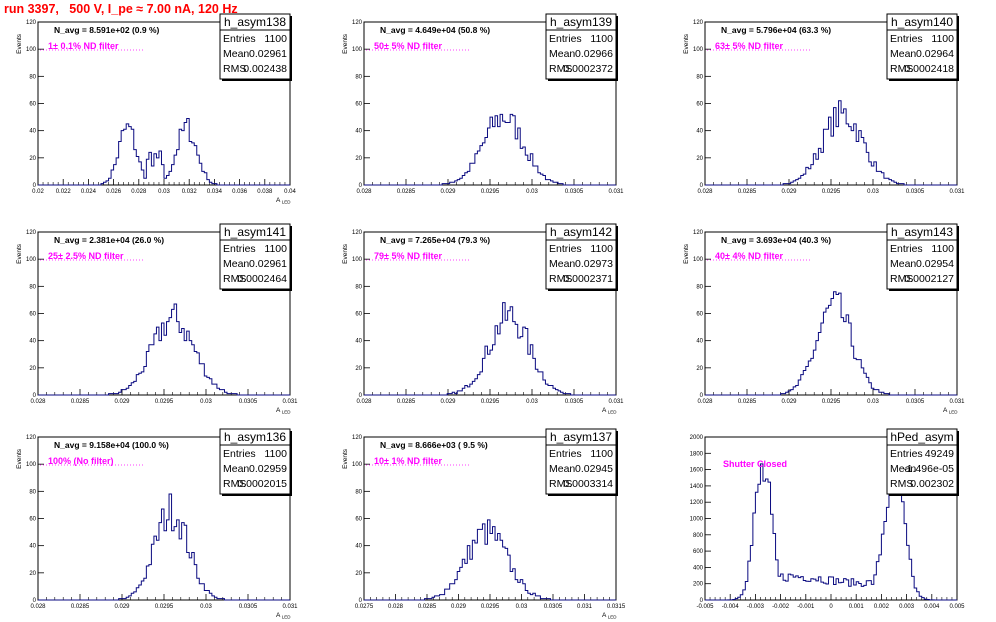  I want to click on y-tick-label: 100, so click(698, 260).